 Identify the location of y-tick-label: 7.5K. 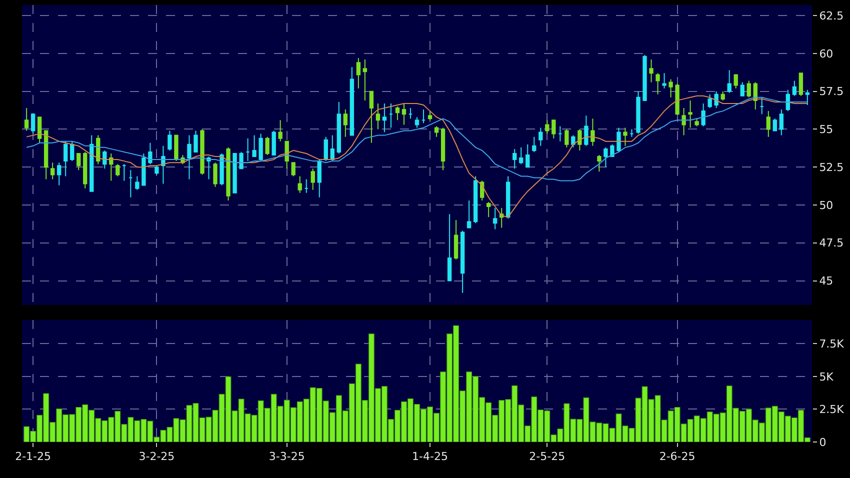
(832, 344).